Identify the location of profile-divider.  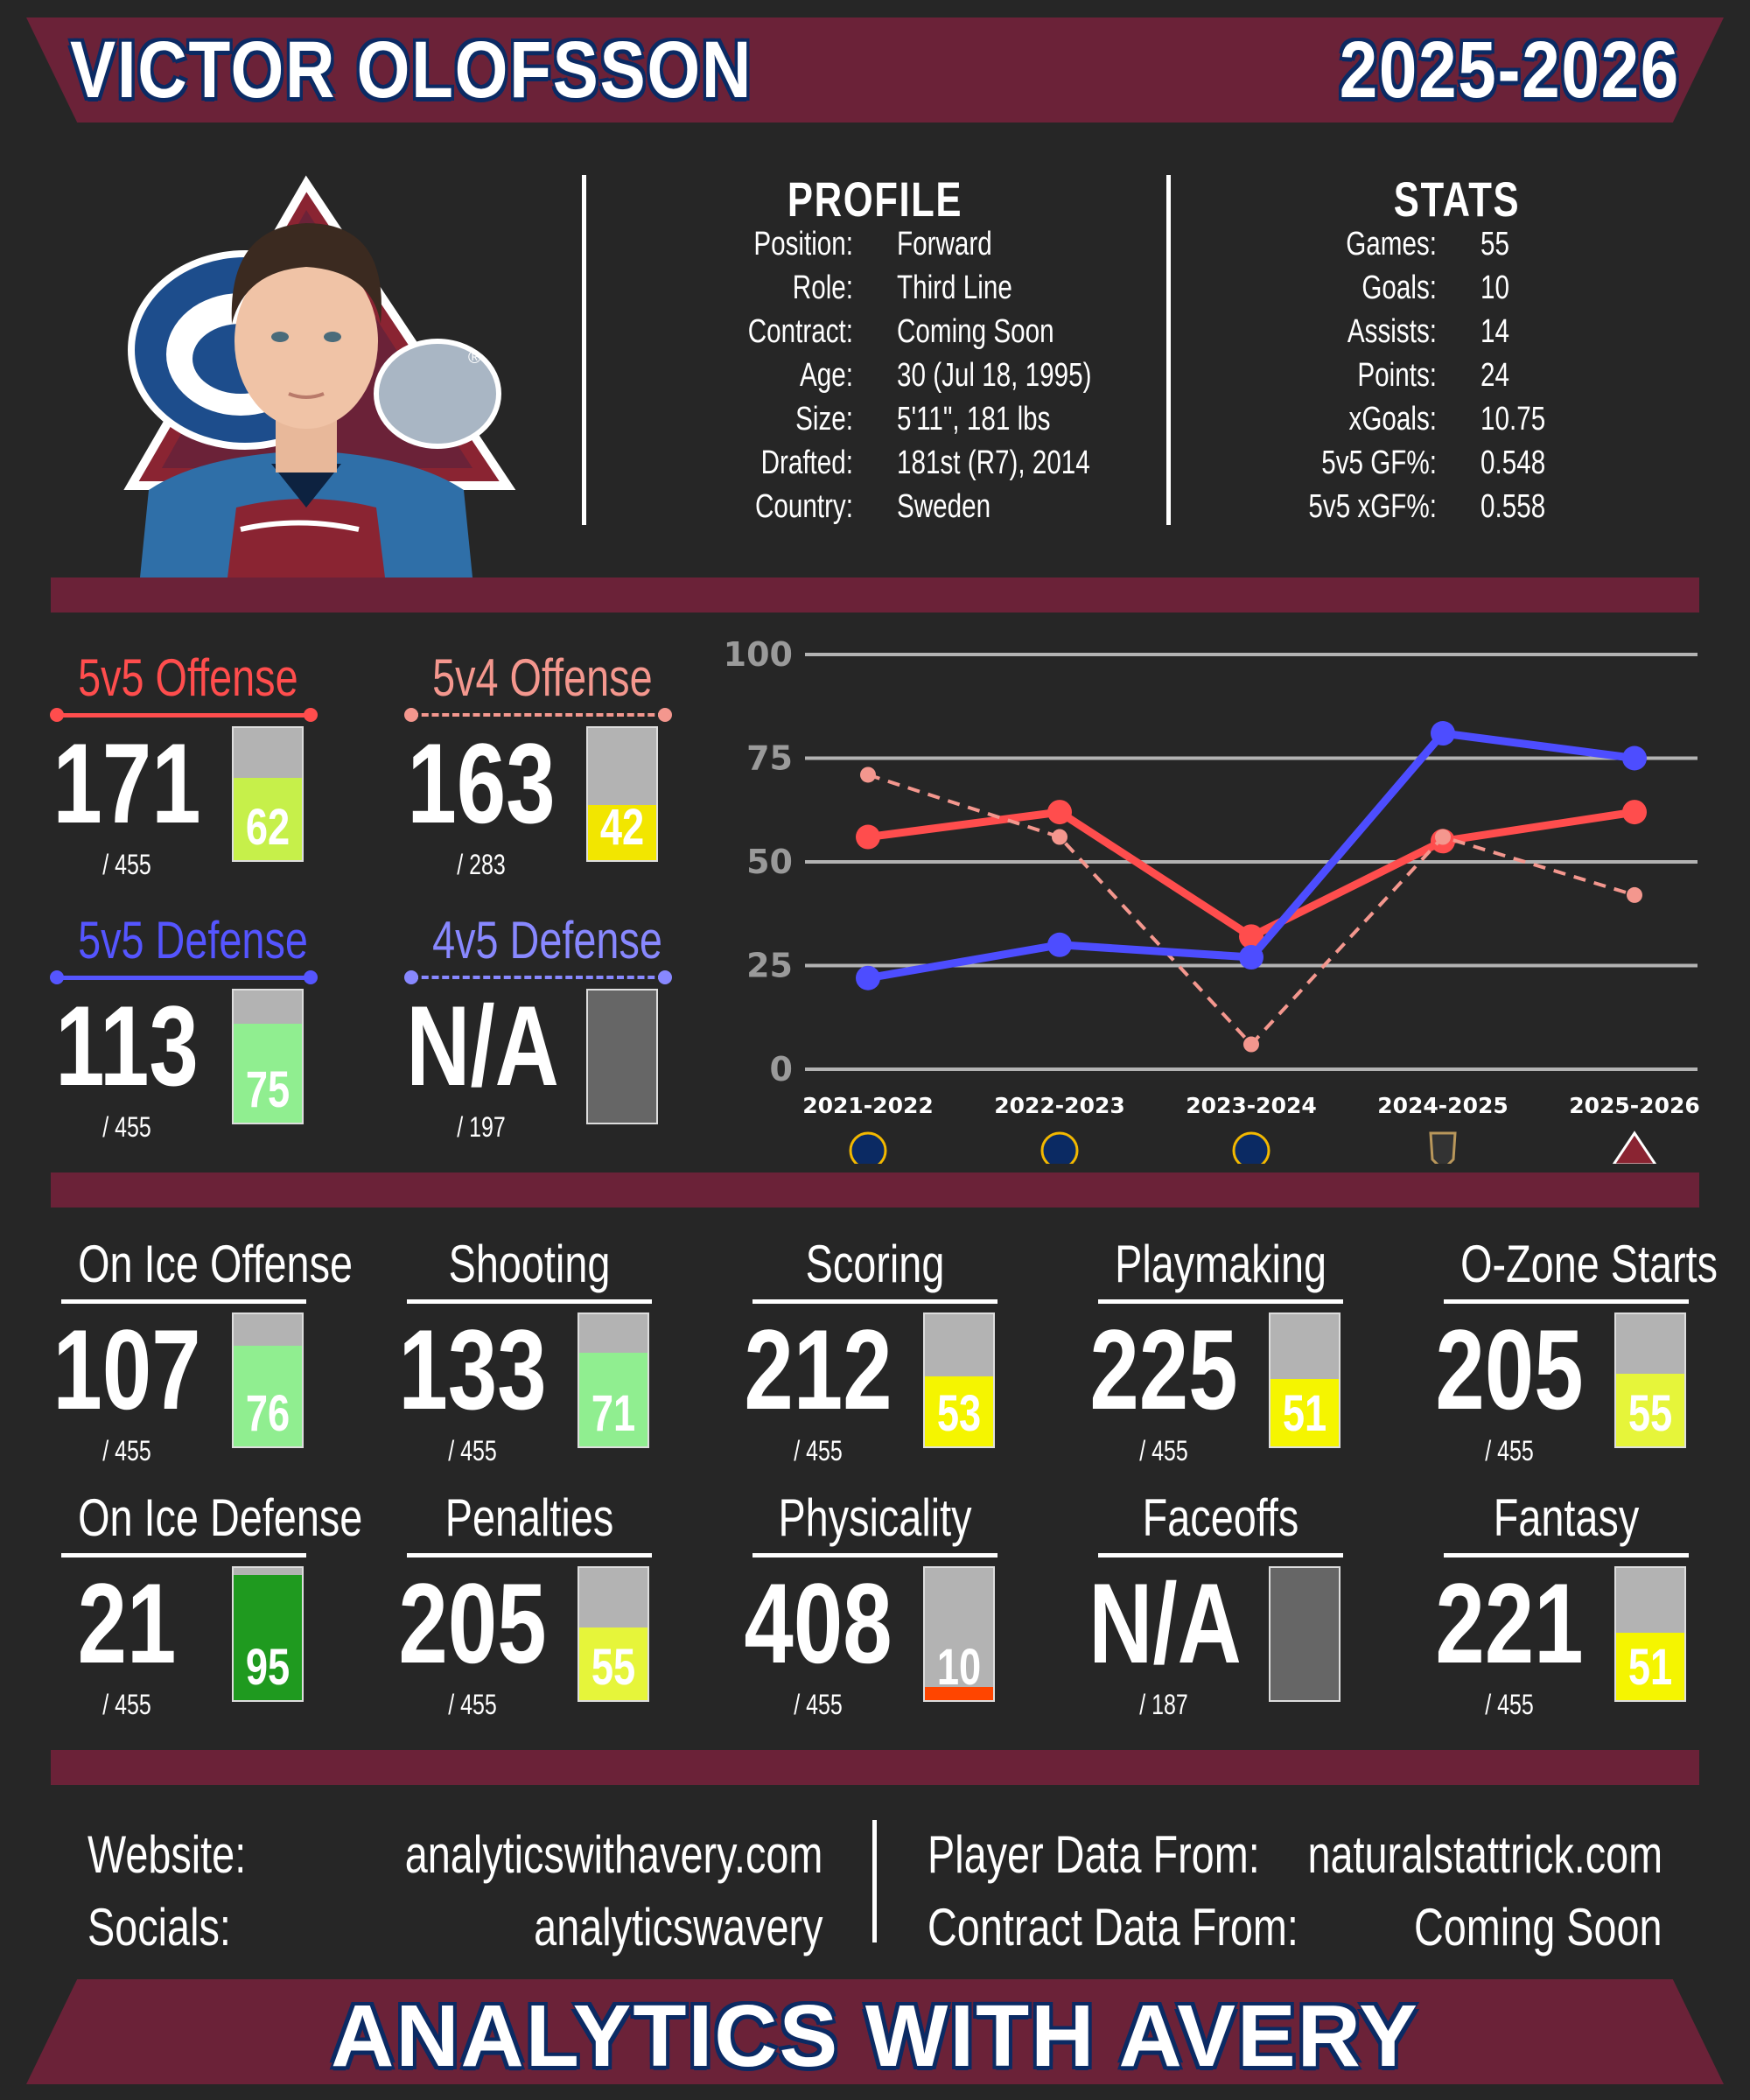
(584, 350).